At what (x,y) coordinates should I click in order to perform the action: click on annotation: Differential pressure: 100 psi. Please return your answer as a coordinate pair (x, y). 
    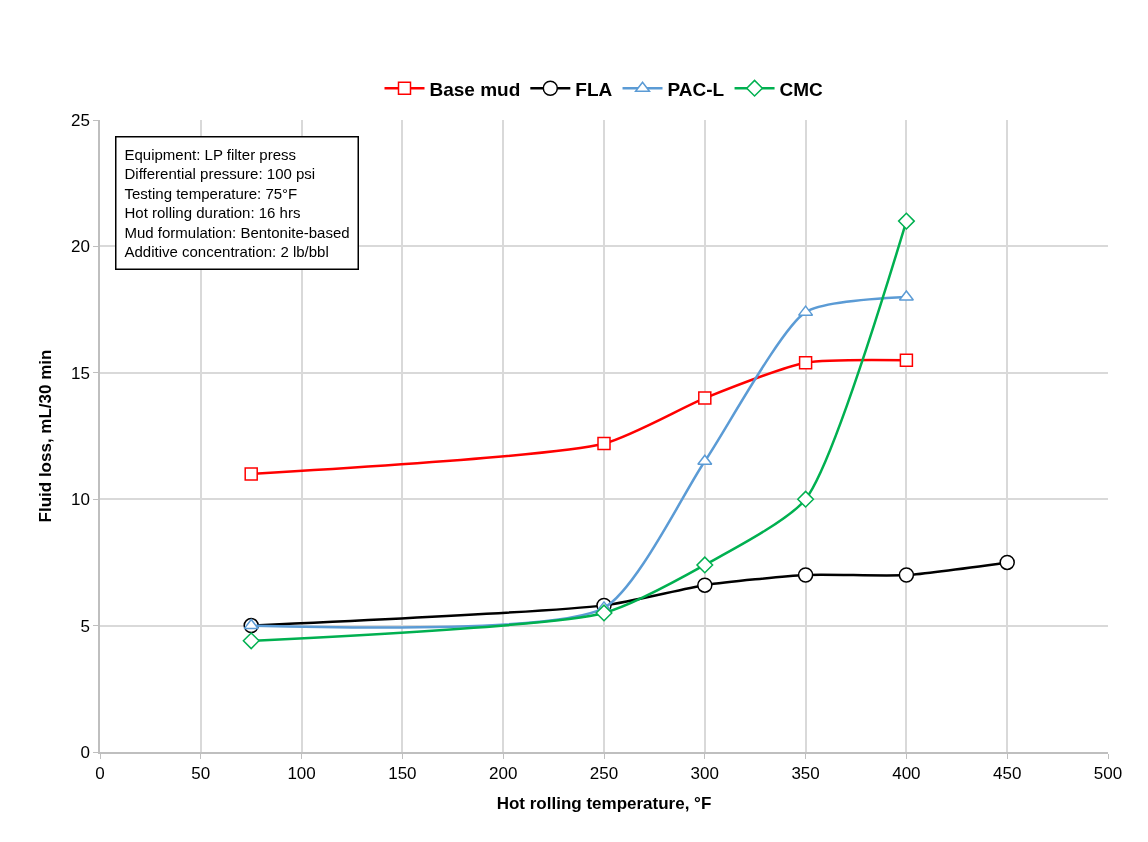
    Looking at the image, I should click on (220, 173).